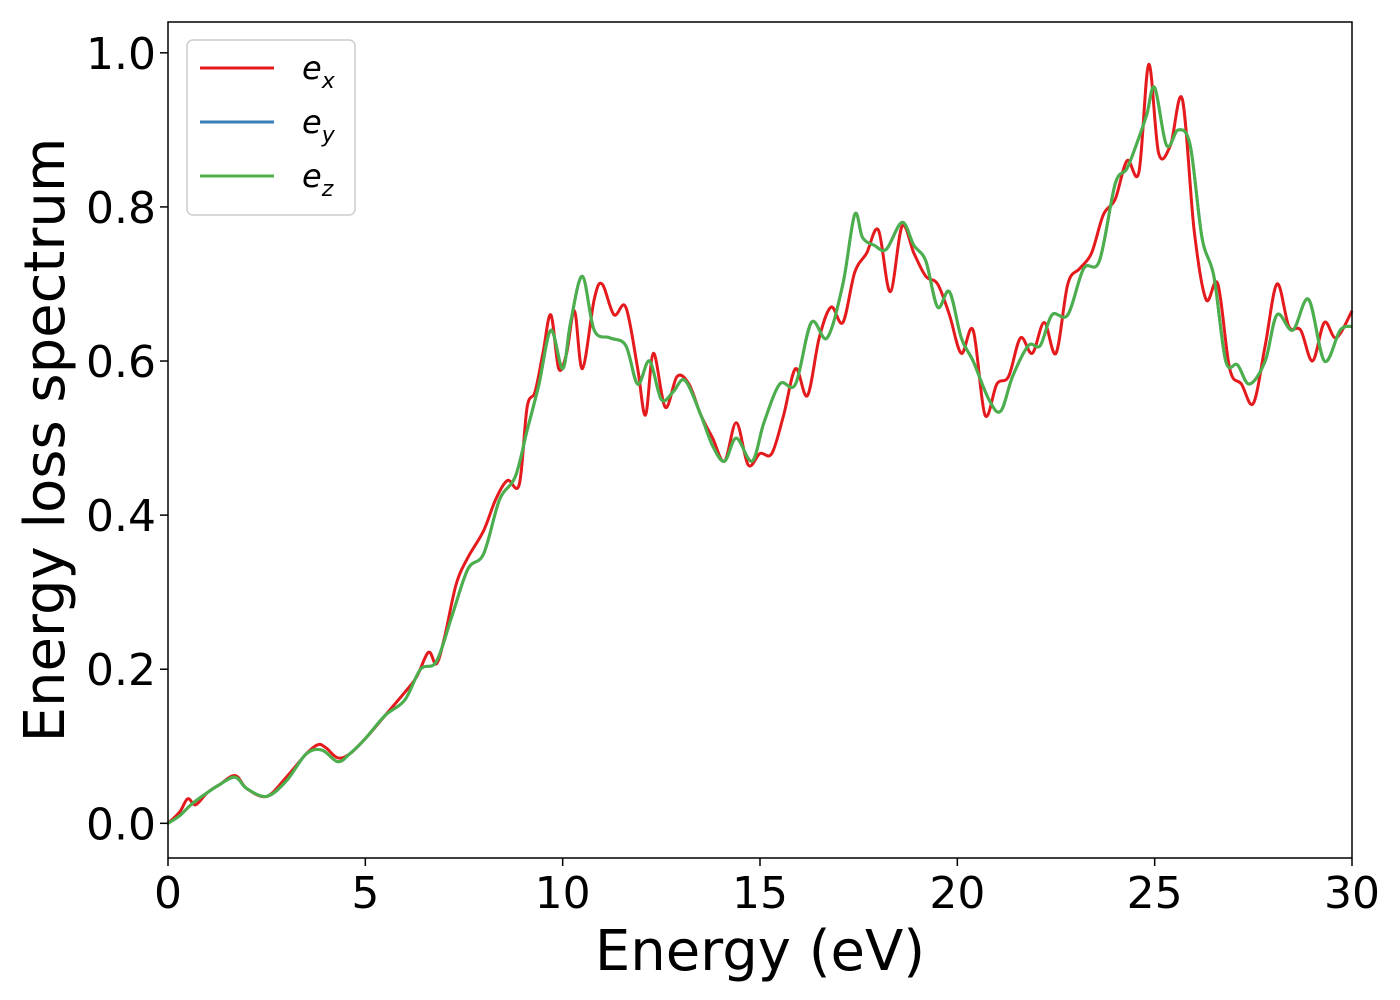 The height and width of the screenshot is (1000, 1400). I want to click on x-tick-label: 30, so click(1352, 893).